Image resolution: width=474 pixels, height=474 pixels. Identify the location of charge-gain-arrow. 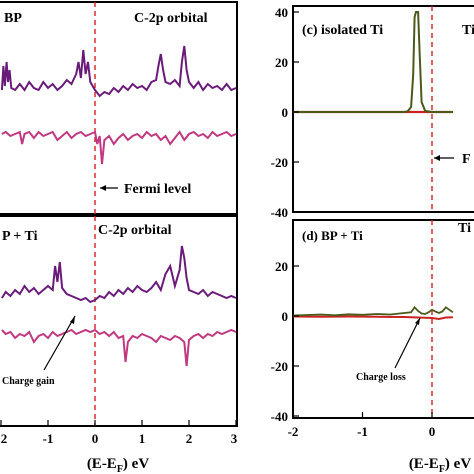
(59, 343).